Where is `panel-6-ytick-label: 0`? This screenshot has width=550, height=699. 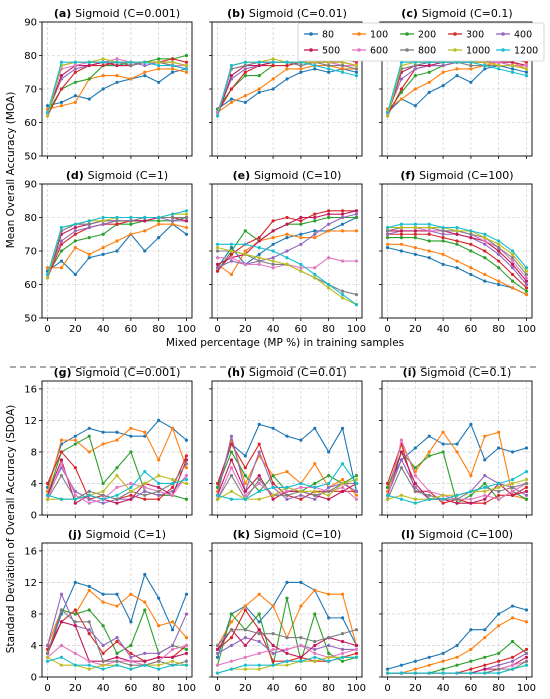
panel-6-ytick-label: 0 is located at coordinates (34, 516).